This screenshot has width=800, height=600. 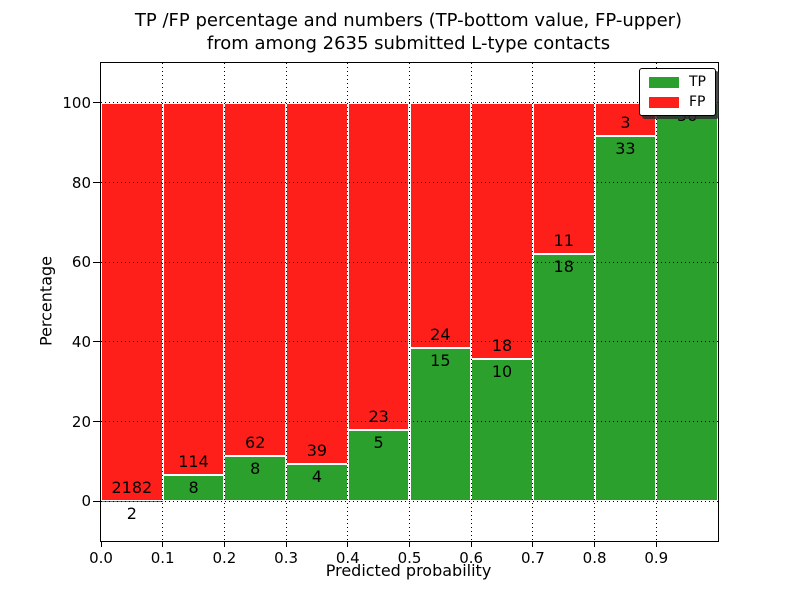 What do you see at coordinates (594, 558) in the screenshot?
I see `x-tick-label: 0.8` at bounding box center [594, 558].